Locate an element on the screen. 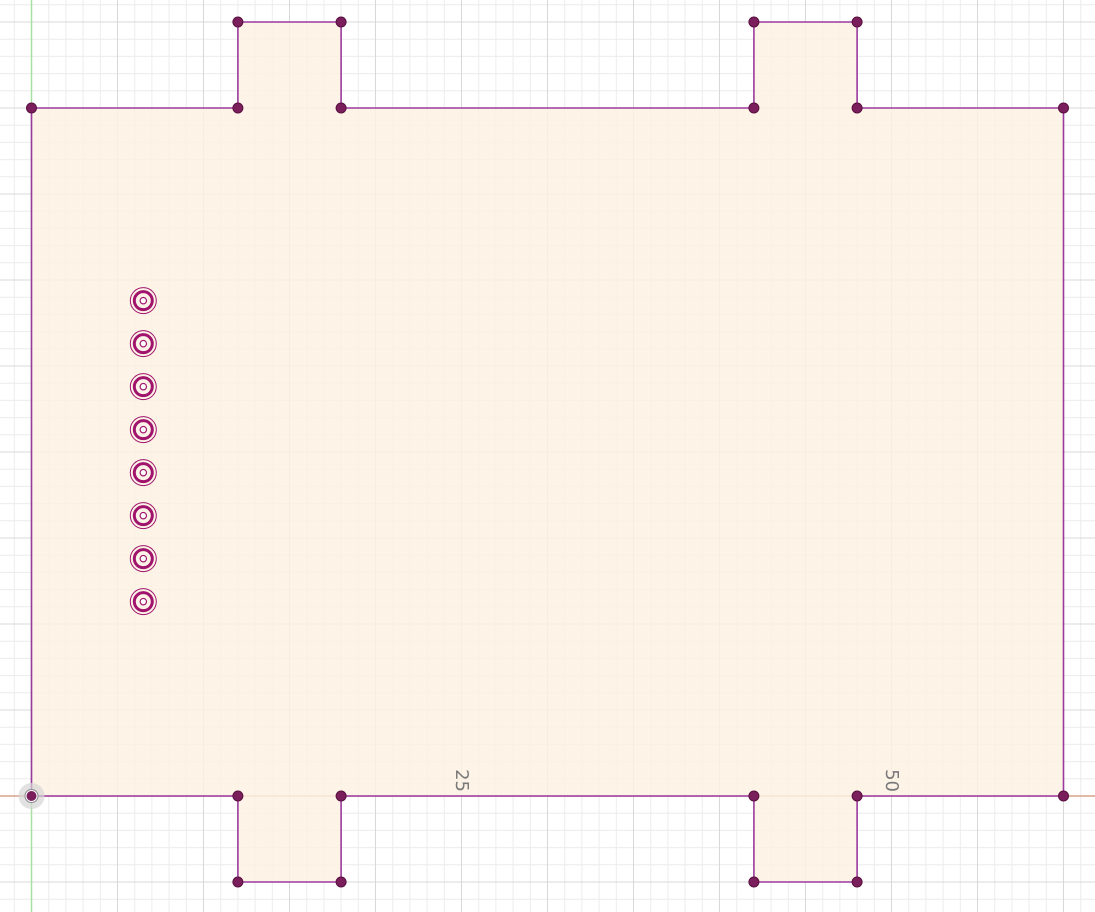 This screenshot has width=1095, height=912. axis-label: 50 is located at coordinates (891, 780).